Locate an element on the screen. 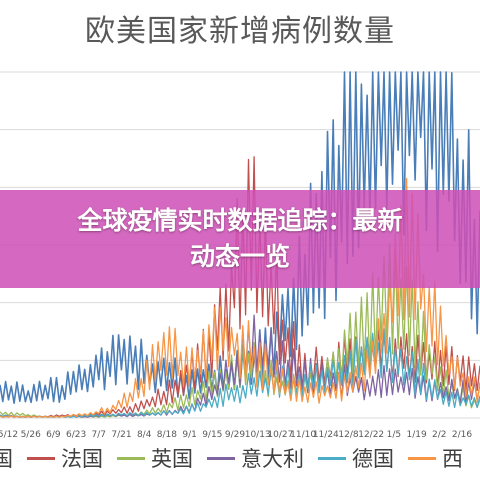 The width and height of the screenshot is (480, 480). x-tick-label: 2/2 is located at coordinates (439, 435).